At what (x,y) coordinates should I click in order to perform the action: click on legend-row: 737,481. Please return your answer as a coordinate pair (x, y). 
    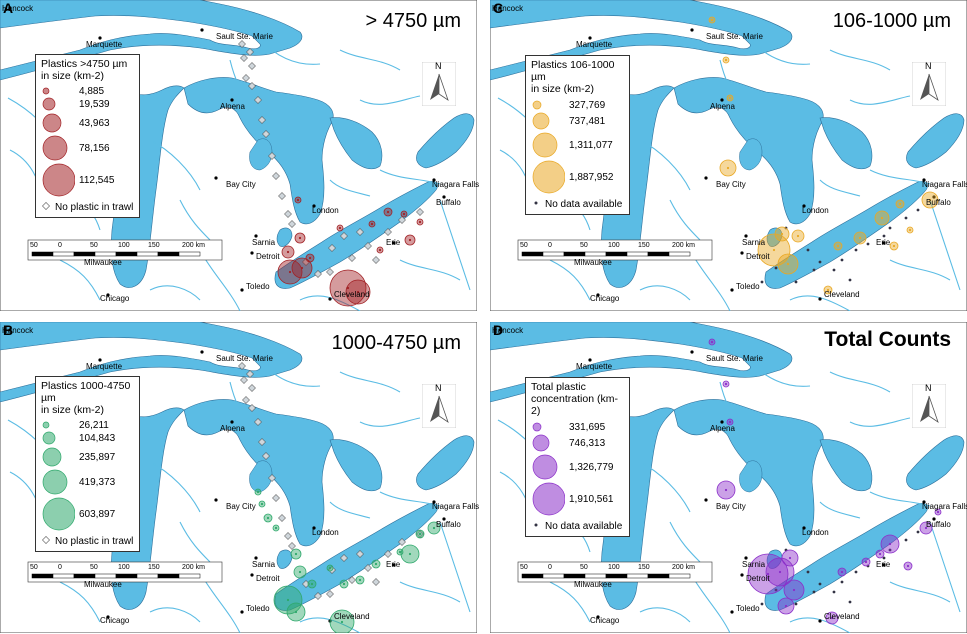
    Looking at the image, I should click on (577, 121).